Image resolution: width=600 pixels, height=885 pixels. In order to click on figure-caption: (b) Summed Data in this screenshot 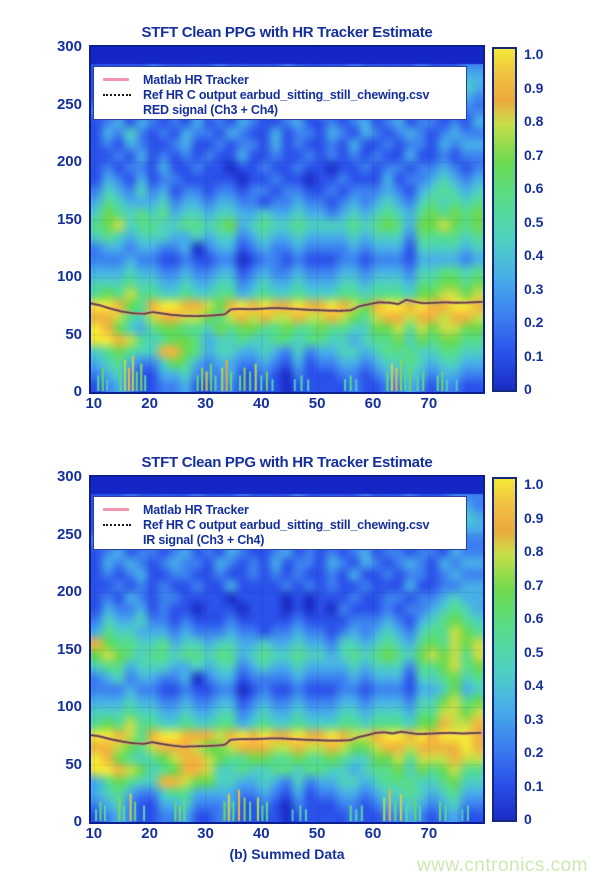, I will do `click(287, 854)`.